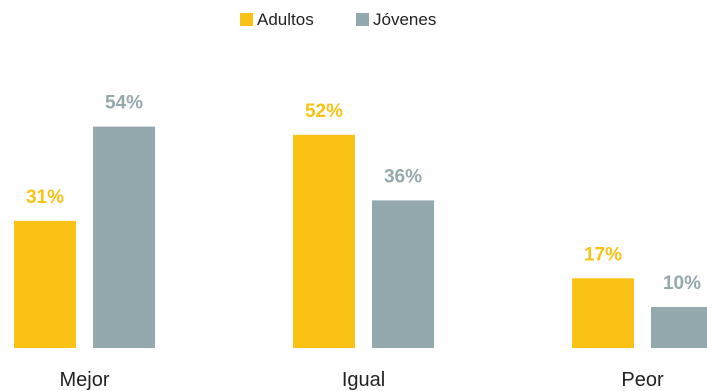  Describe the element at coordinates (84, 380) in the screenshot. I see `category-label-mejor: Mejor` at that location.